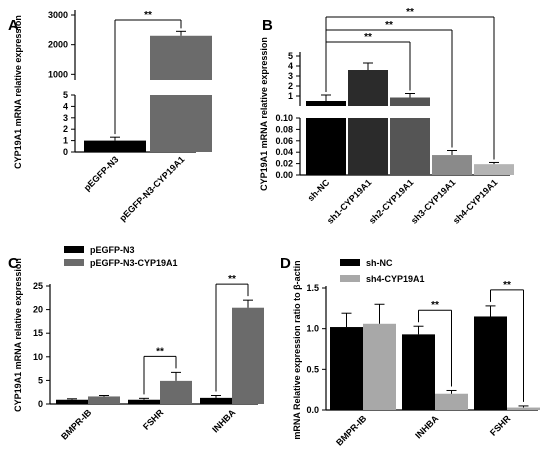 Image resolution: width=550 pixels, height=460 pixels. Describe the element at coordinates (312, 329) in the screenshot. I see `panel-d-y-tick-label: 1.0` at that location.